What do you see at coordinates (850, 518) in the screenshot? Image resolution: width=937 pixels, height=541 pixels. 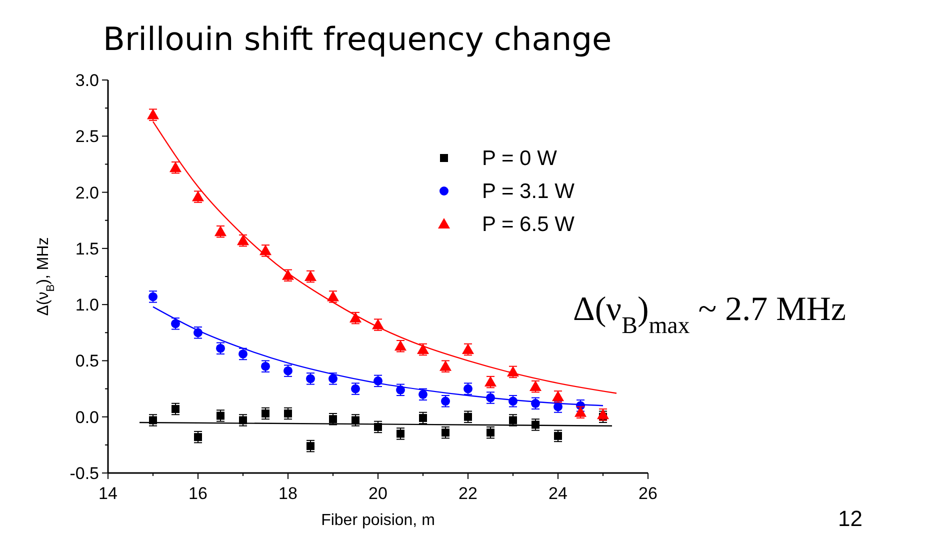 I see `text: 12` at bounding box center [850, 518].